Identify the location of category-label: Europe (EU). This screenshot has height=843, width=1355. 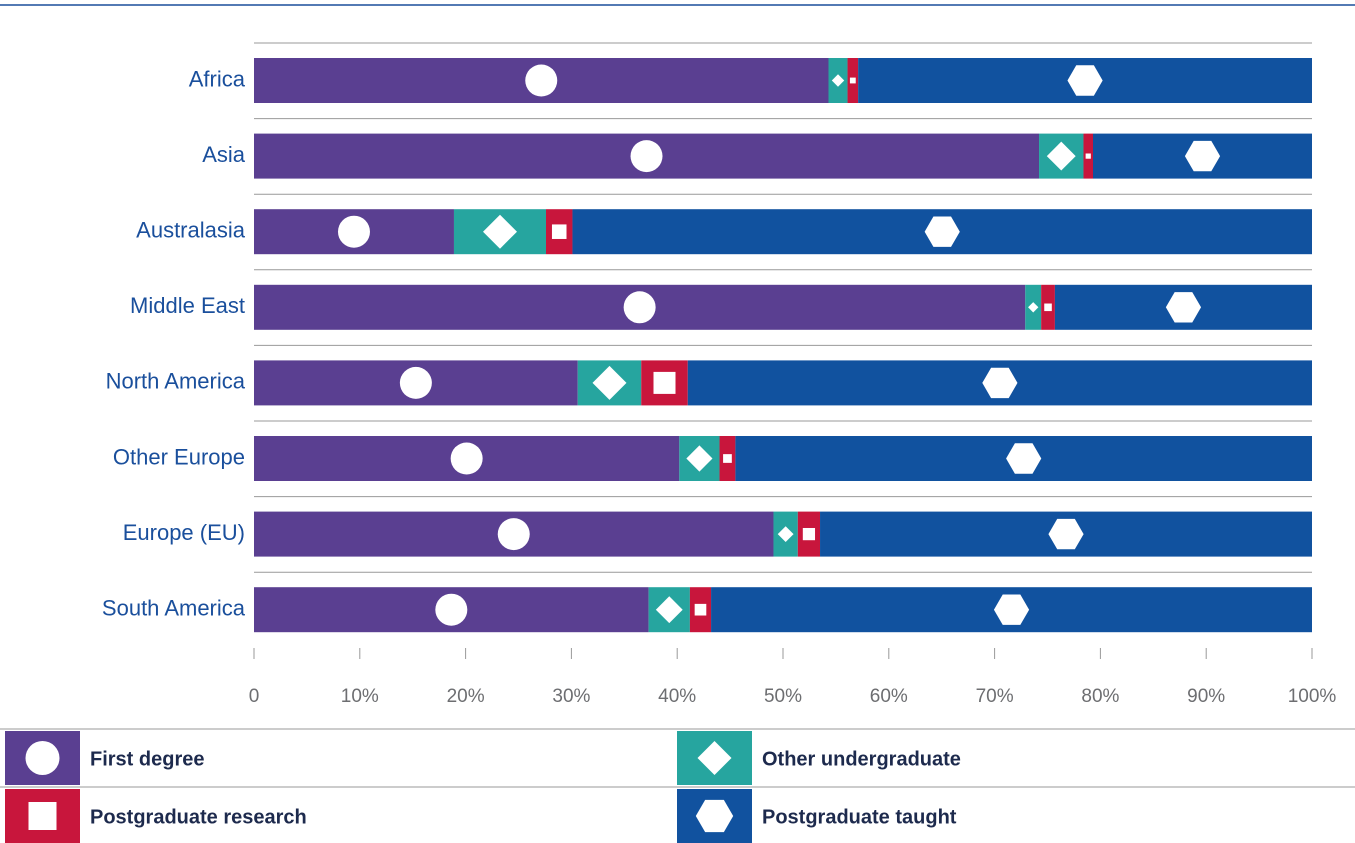
(184, 532).